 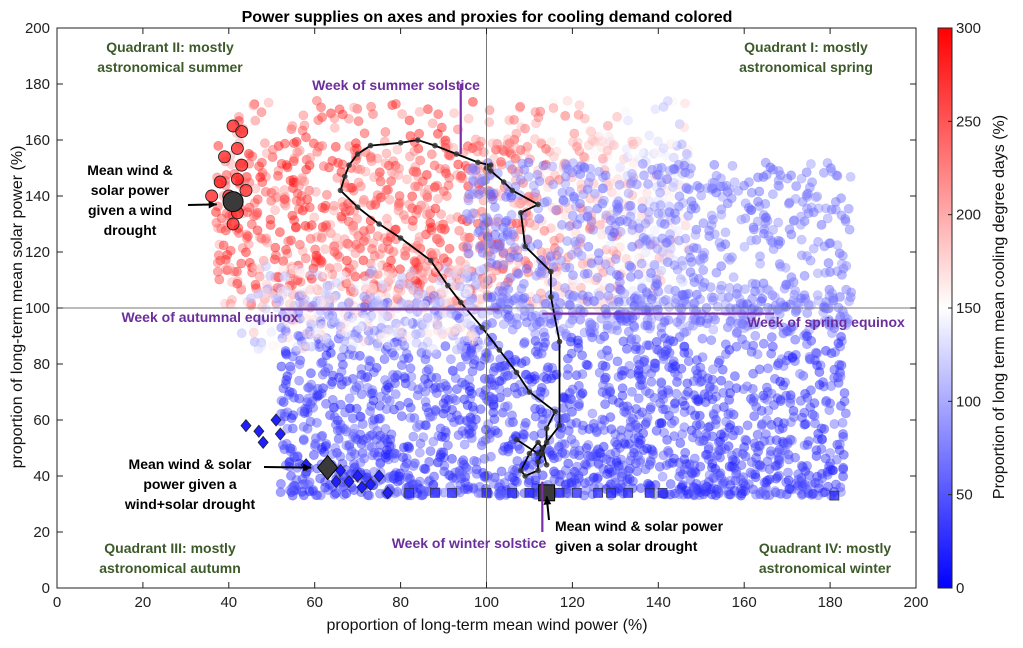 I want to click on colorbar-tick-label: 100, so click(x=968, y=401).